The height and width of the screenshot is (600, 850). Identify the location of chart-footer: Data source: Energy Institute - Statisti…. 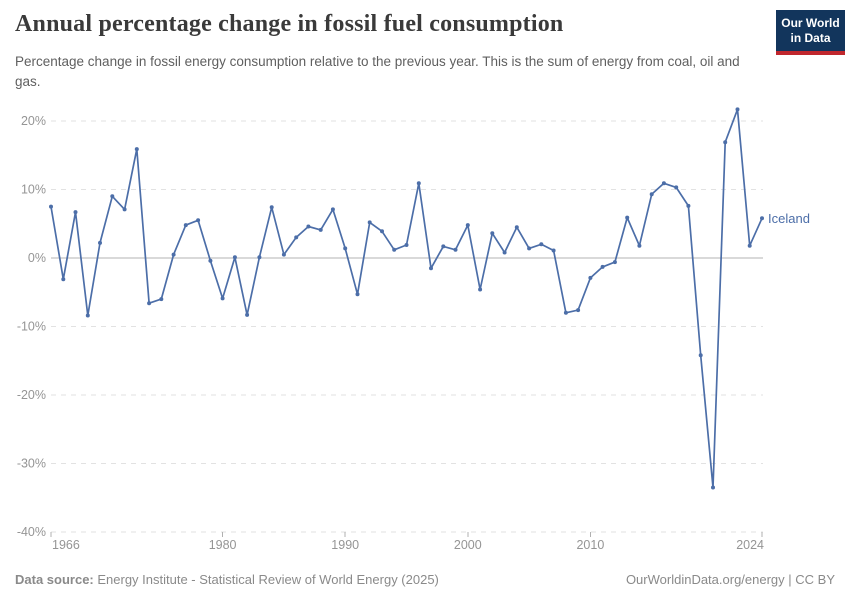
(425, 579).